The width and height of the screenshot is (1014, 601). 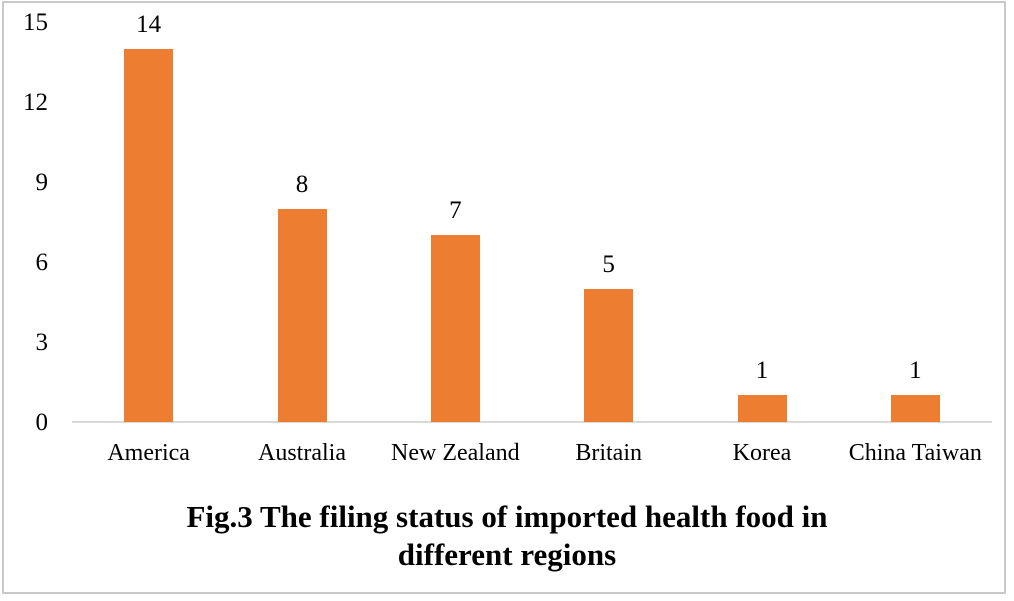 I want to click on y-axis-tick-label: 3, so click(x=42, y=342).